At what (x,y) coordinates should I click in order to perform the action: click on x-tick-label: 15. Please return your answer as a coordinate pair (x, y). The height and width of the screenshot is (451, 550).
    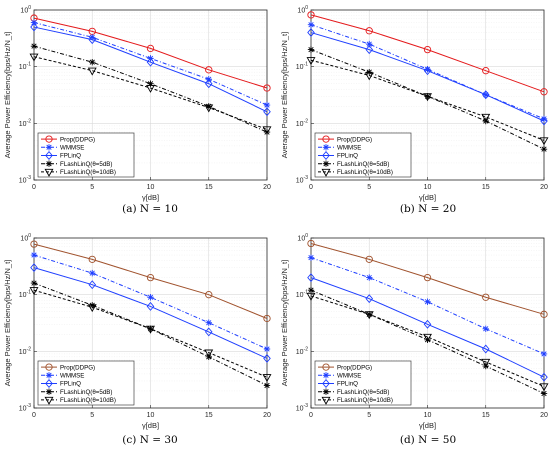
    Looking at the image, I should click on (209, 415).